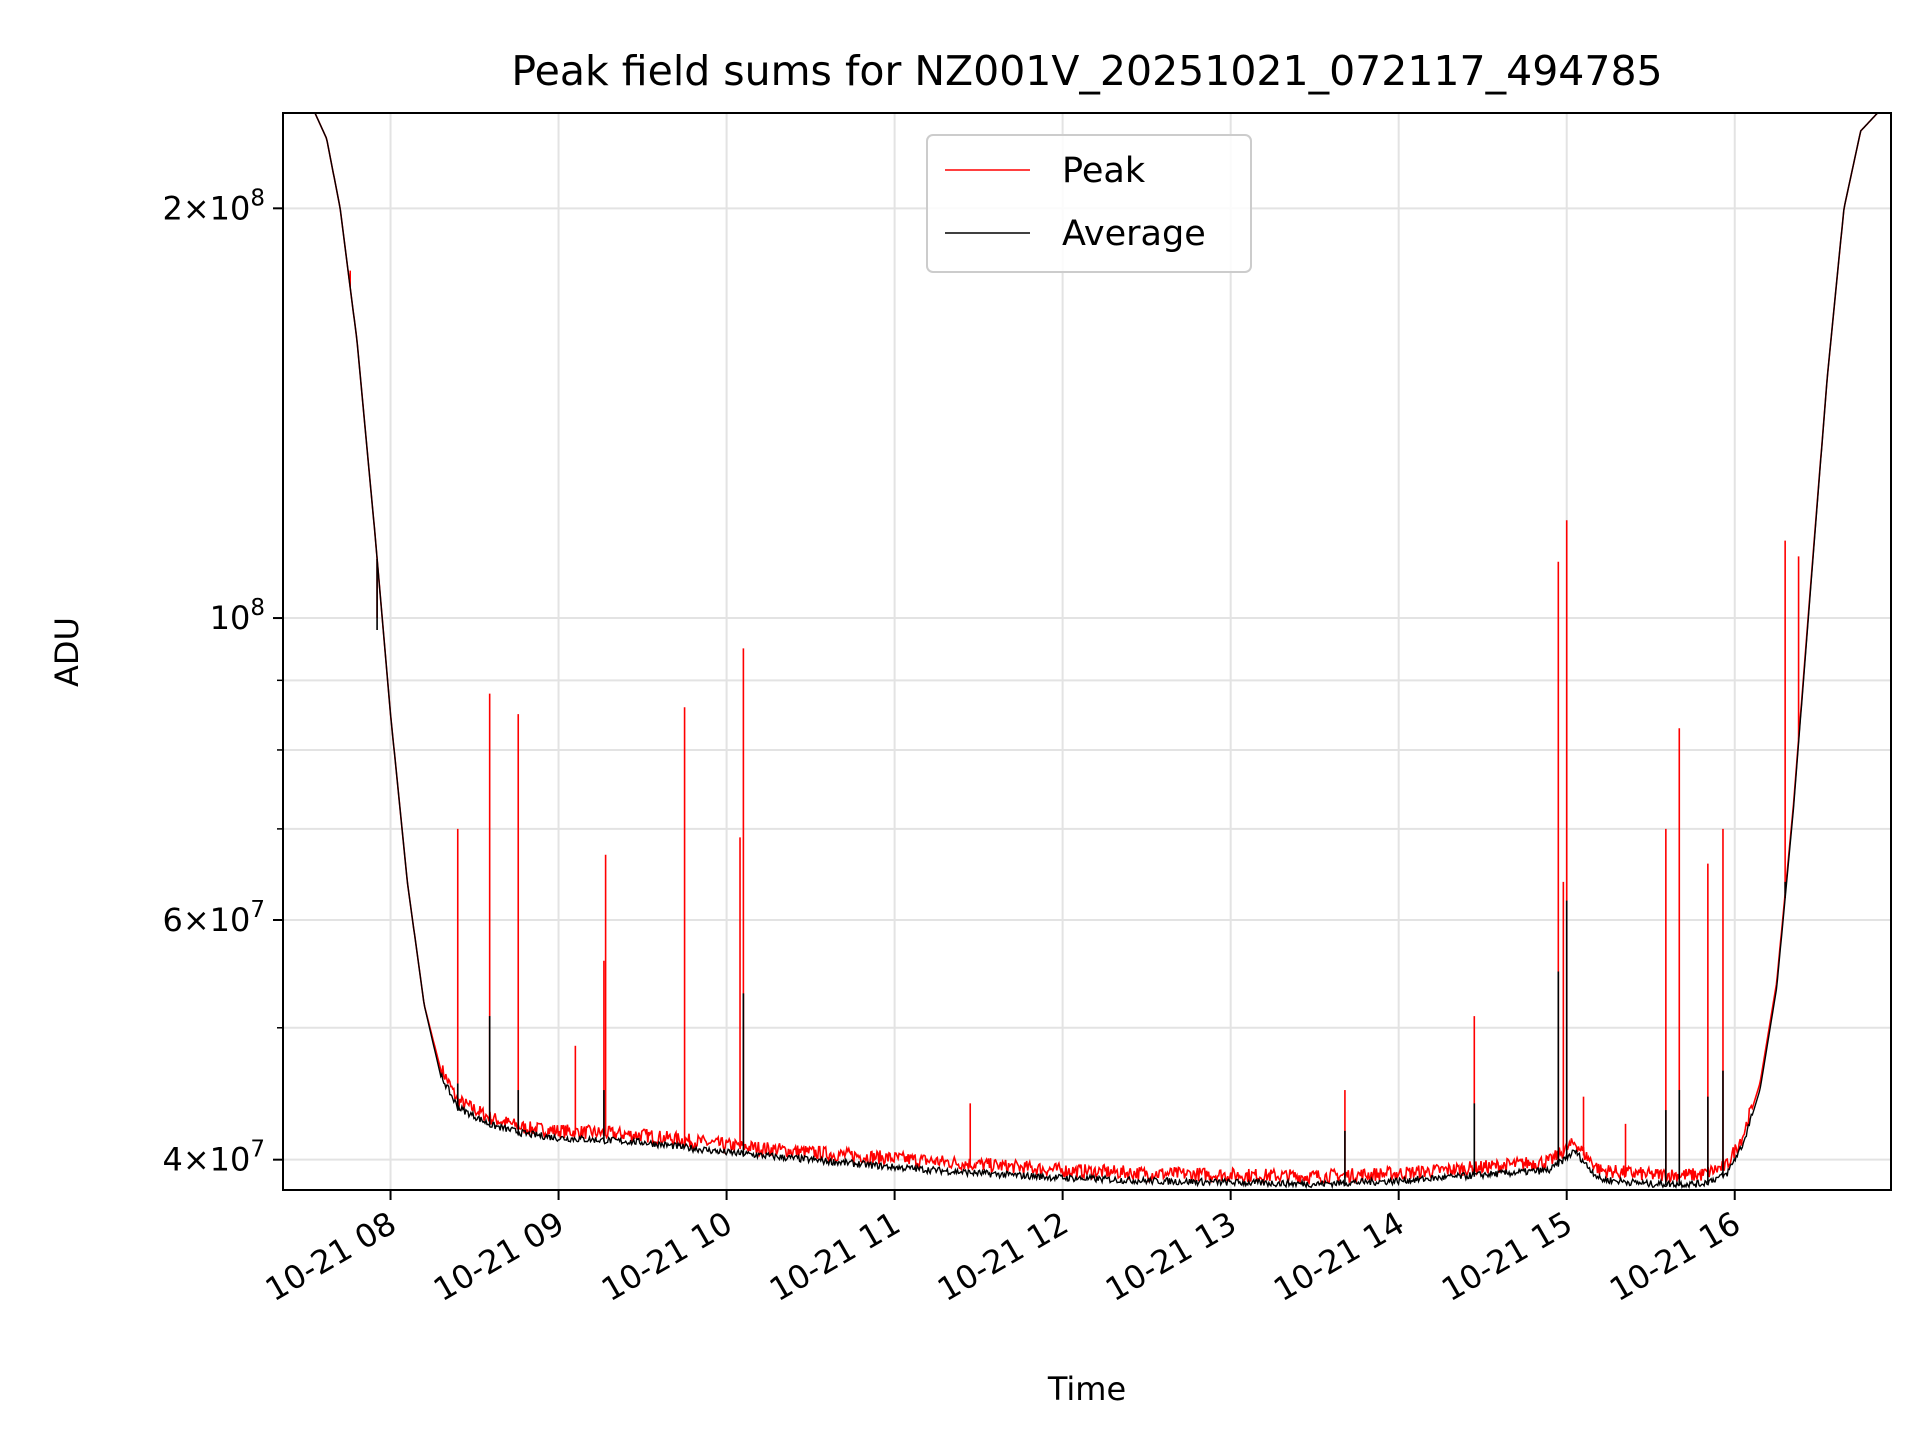  Describe the element at coordinates (213, 206) in the screenshot. I see `y-tick-label: 2×108` at that location.